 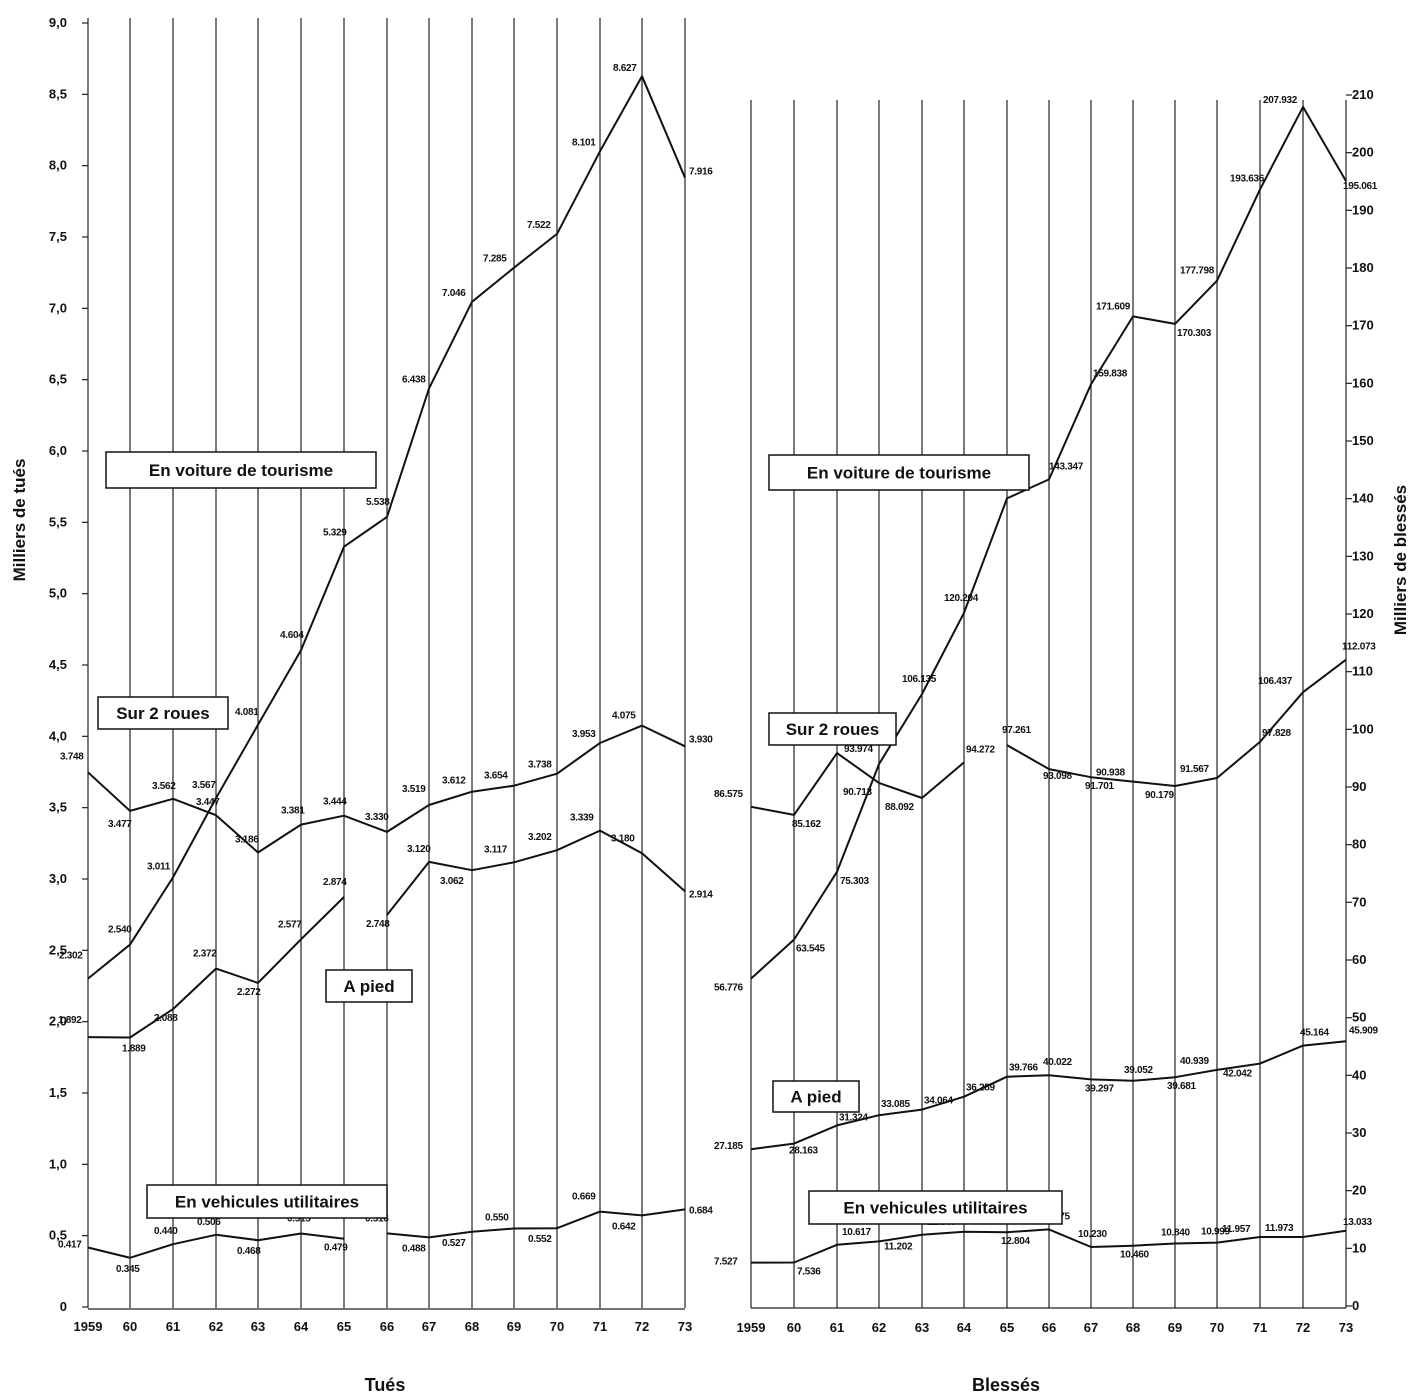 I want to click on data-label: 0.345, so click(x=128, y=1269).